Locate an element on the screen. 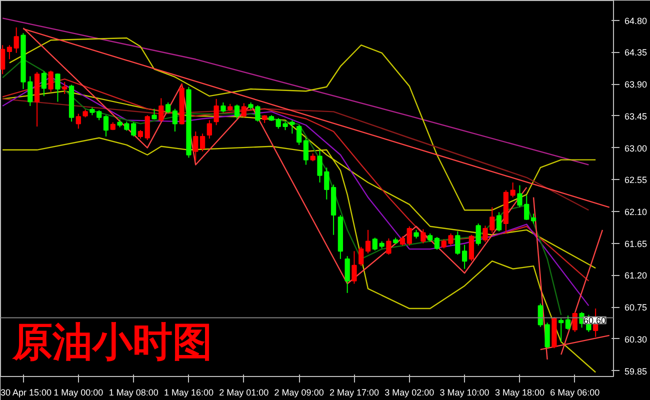 The width and height of the screenshot is (650, 400). x-tick-label: 1 May 00:00 is located at coordinates (79, 393).